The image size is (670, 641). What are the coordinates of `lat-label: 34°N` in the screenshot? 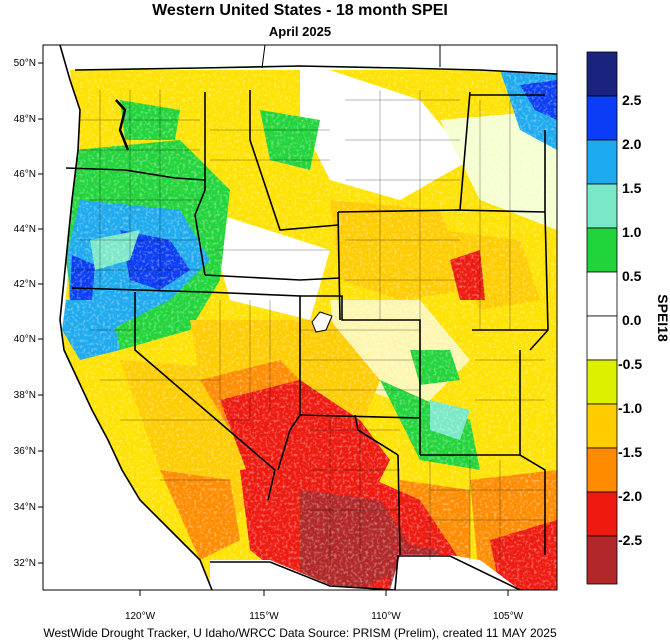 It's located at (25, 507).